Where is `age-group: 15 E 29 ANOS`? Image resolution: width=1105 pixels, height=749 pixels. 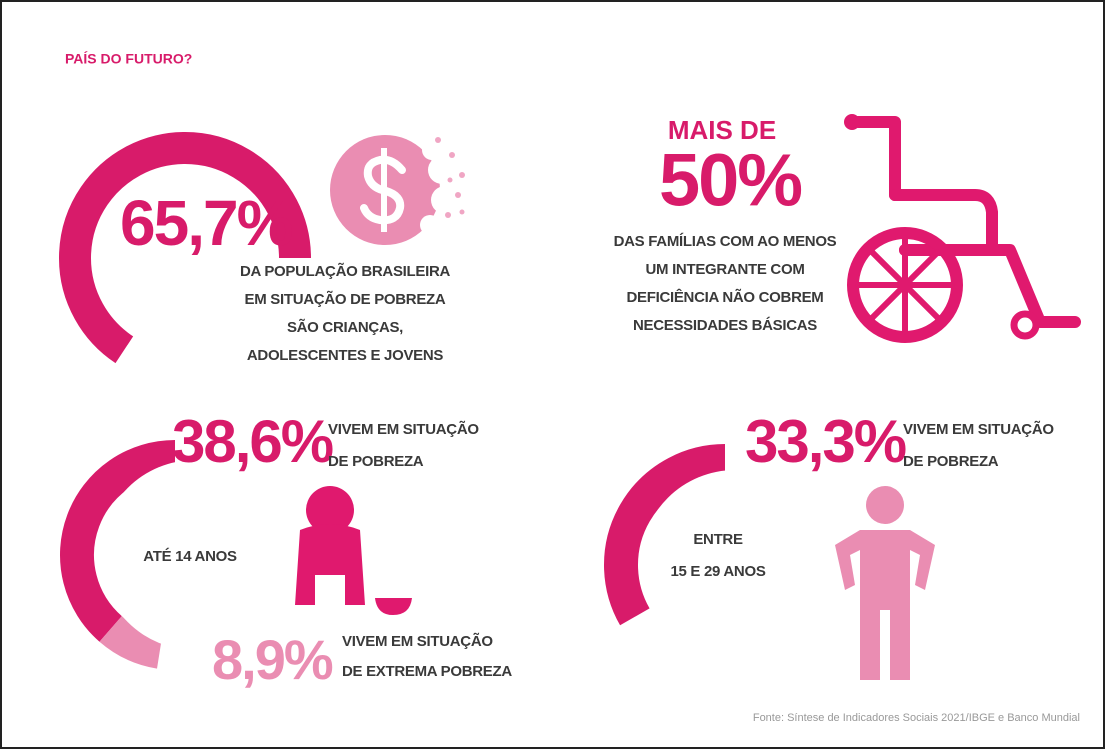
age-group: 15 E 29 ANOS is located at coordinates (717, 571).